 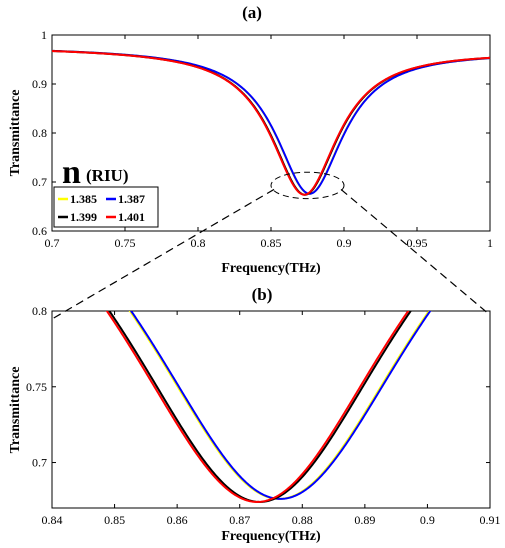 I want to click on panel-b-x-tick-label: 0.87, so click(x=239, y=520).